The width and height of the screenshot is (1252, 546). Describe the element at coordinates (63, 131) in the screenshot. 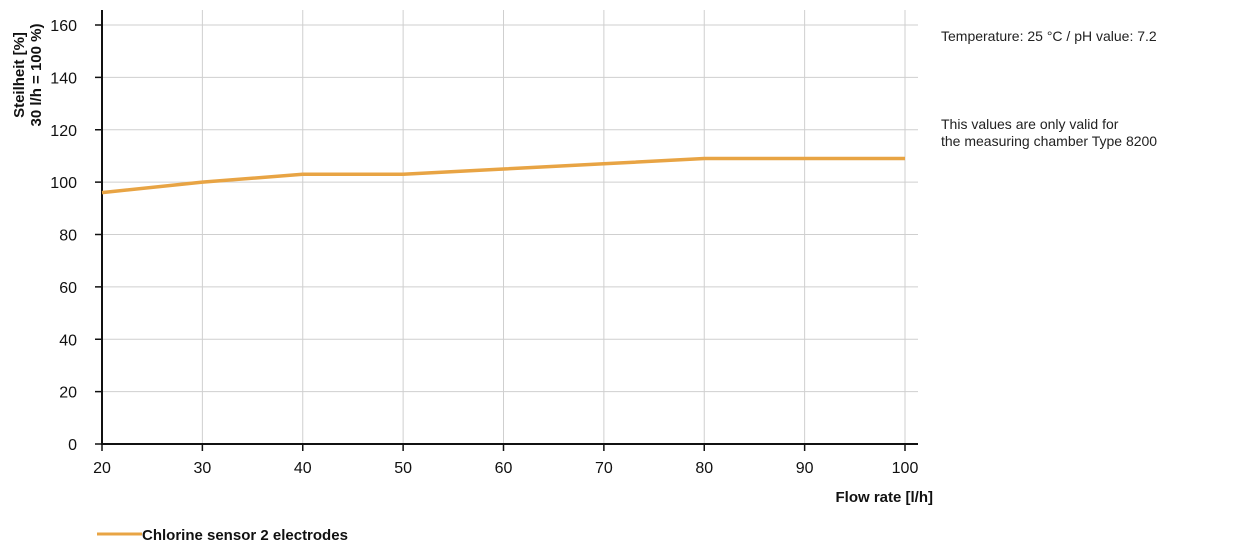

I see `y-tick-label: 120` at that location.